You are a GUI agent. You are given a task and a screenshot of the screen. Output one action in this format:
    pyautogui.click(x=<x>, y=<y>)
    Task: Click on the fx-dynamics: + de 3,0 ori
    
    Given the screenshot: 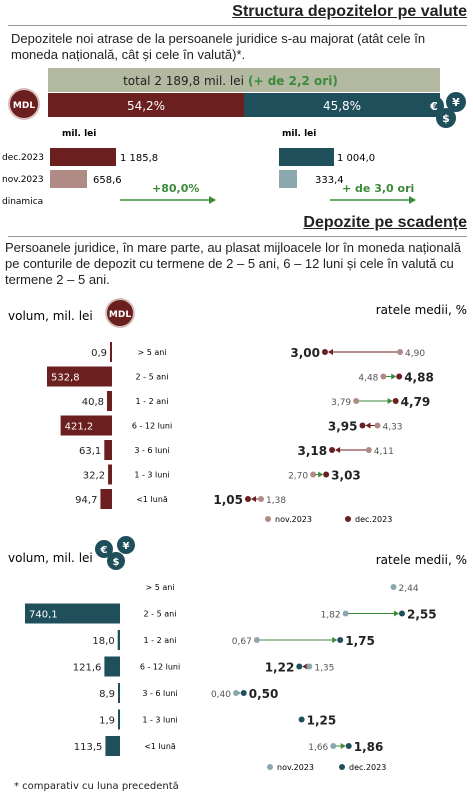 What is the action you would take?
    pyautogui.click(x=378, y=188)
    